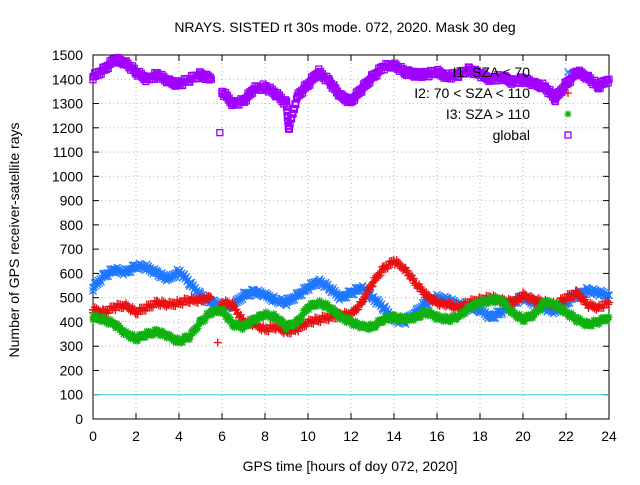 The width and height of the screenshot is (640, 485). Describe the element at coordinates (523, 436) in the screenshot. I see `x-tick-label: 20` at that location.